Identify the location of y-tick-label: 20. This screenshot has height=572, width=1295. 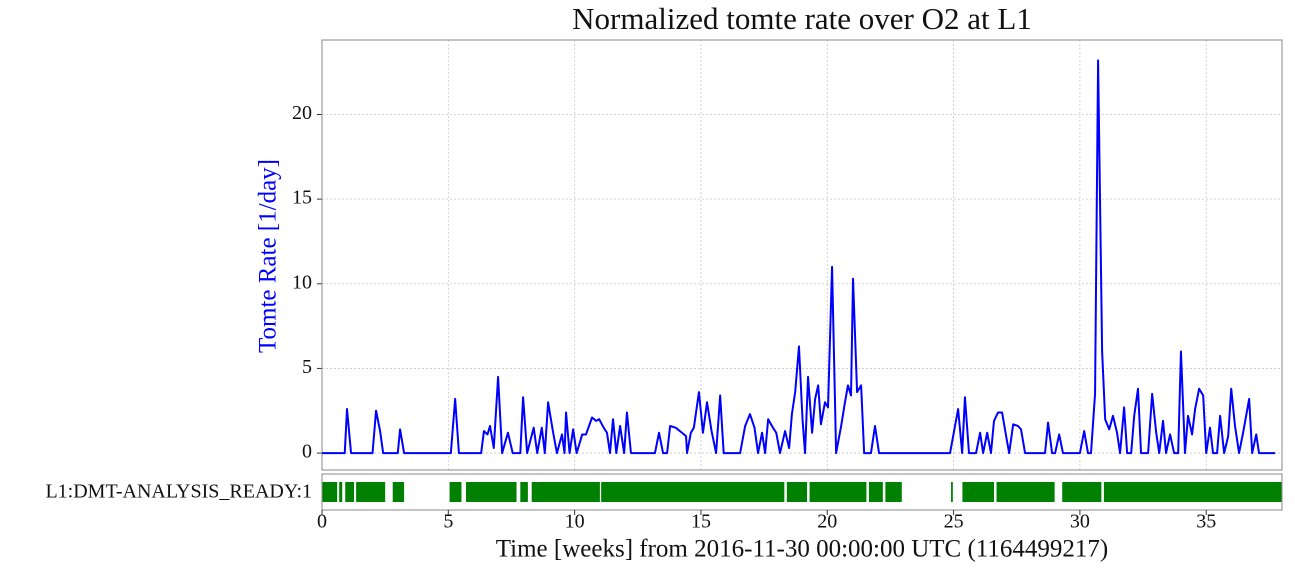
(302, 113).